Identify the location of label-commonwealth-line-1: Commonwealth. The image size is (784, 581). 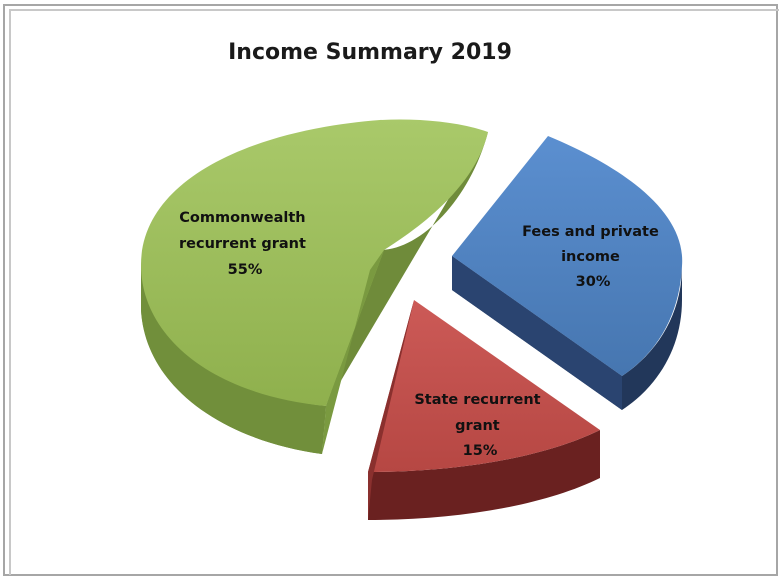
(242, 218).